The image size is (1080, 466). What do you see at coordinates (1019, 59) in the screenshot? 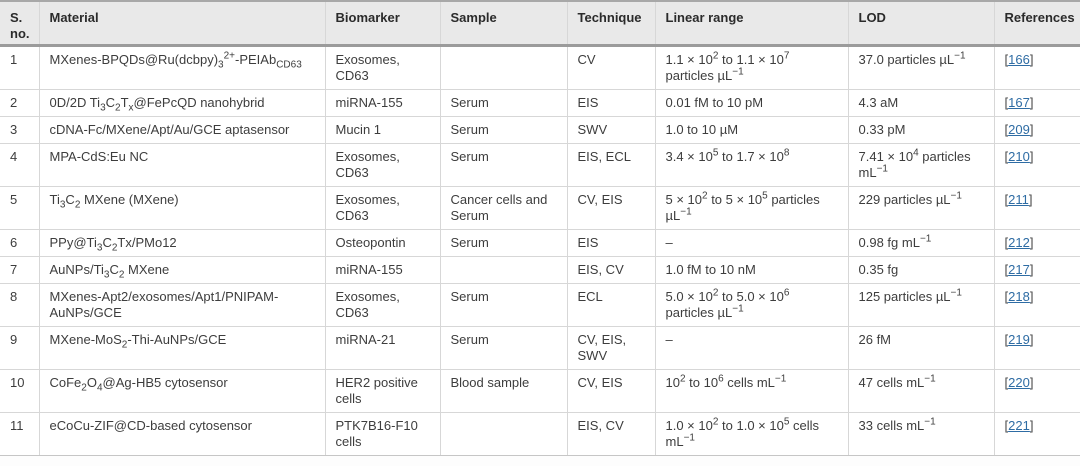
I see `reference-link: [166]` at bounding box center [1019, 59].